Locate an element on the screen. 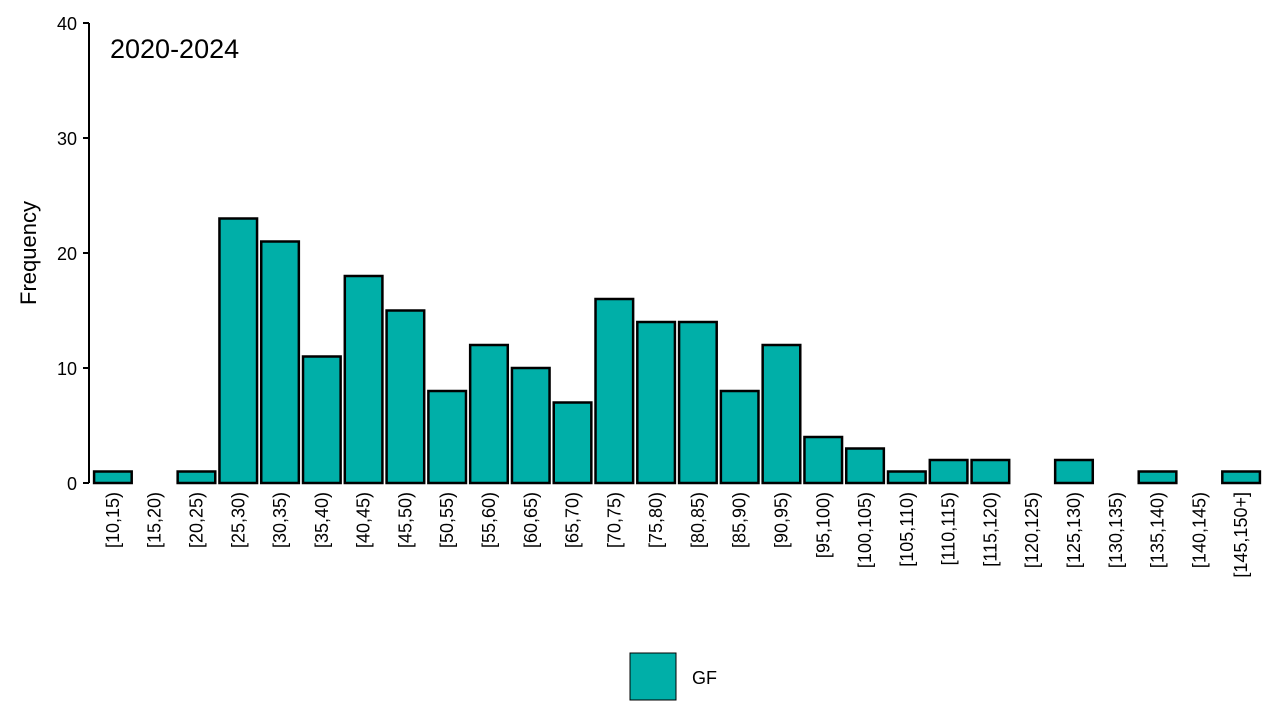  x-tick-label: [60,65) is located at coordinates (531, 520).